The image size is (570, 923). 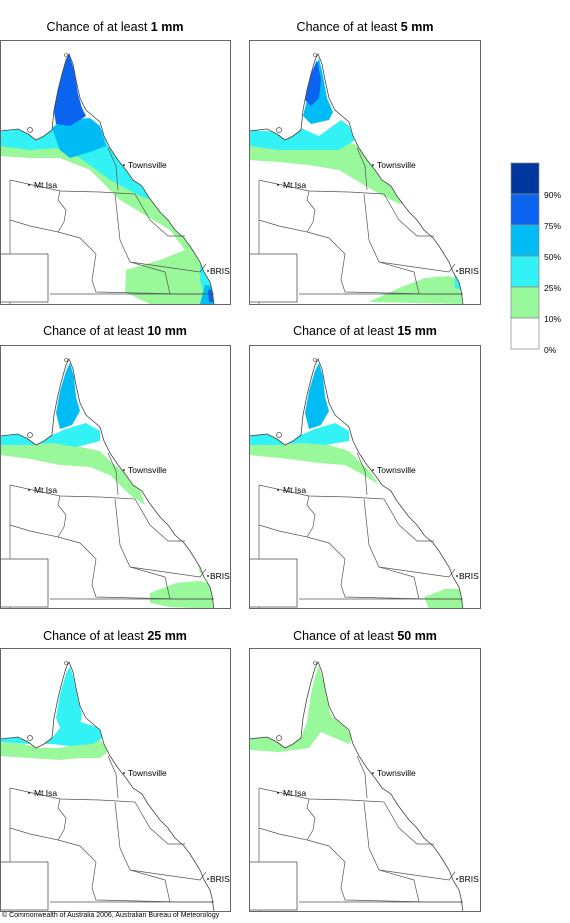 I want to click on rainfall-map-5mm: Townsville Mt Isa BRIS, so click(x=365, y=172).